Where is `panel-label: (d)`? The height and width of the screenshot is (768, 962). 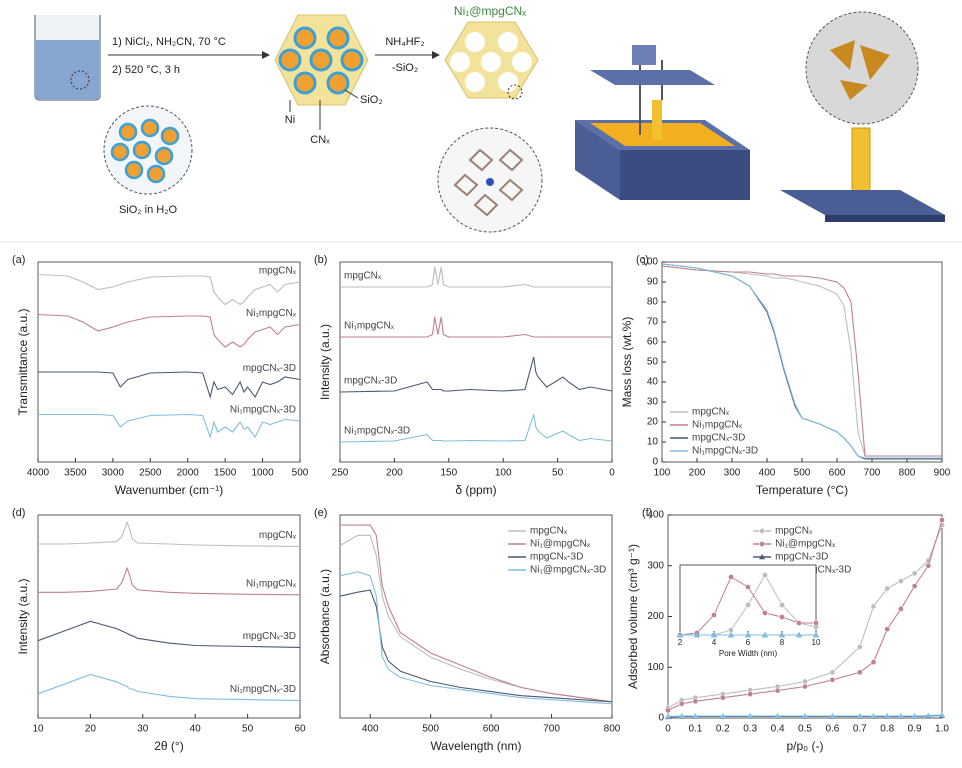
panel-label: (d) is located at coordinates (18, 513).